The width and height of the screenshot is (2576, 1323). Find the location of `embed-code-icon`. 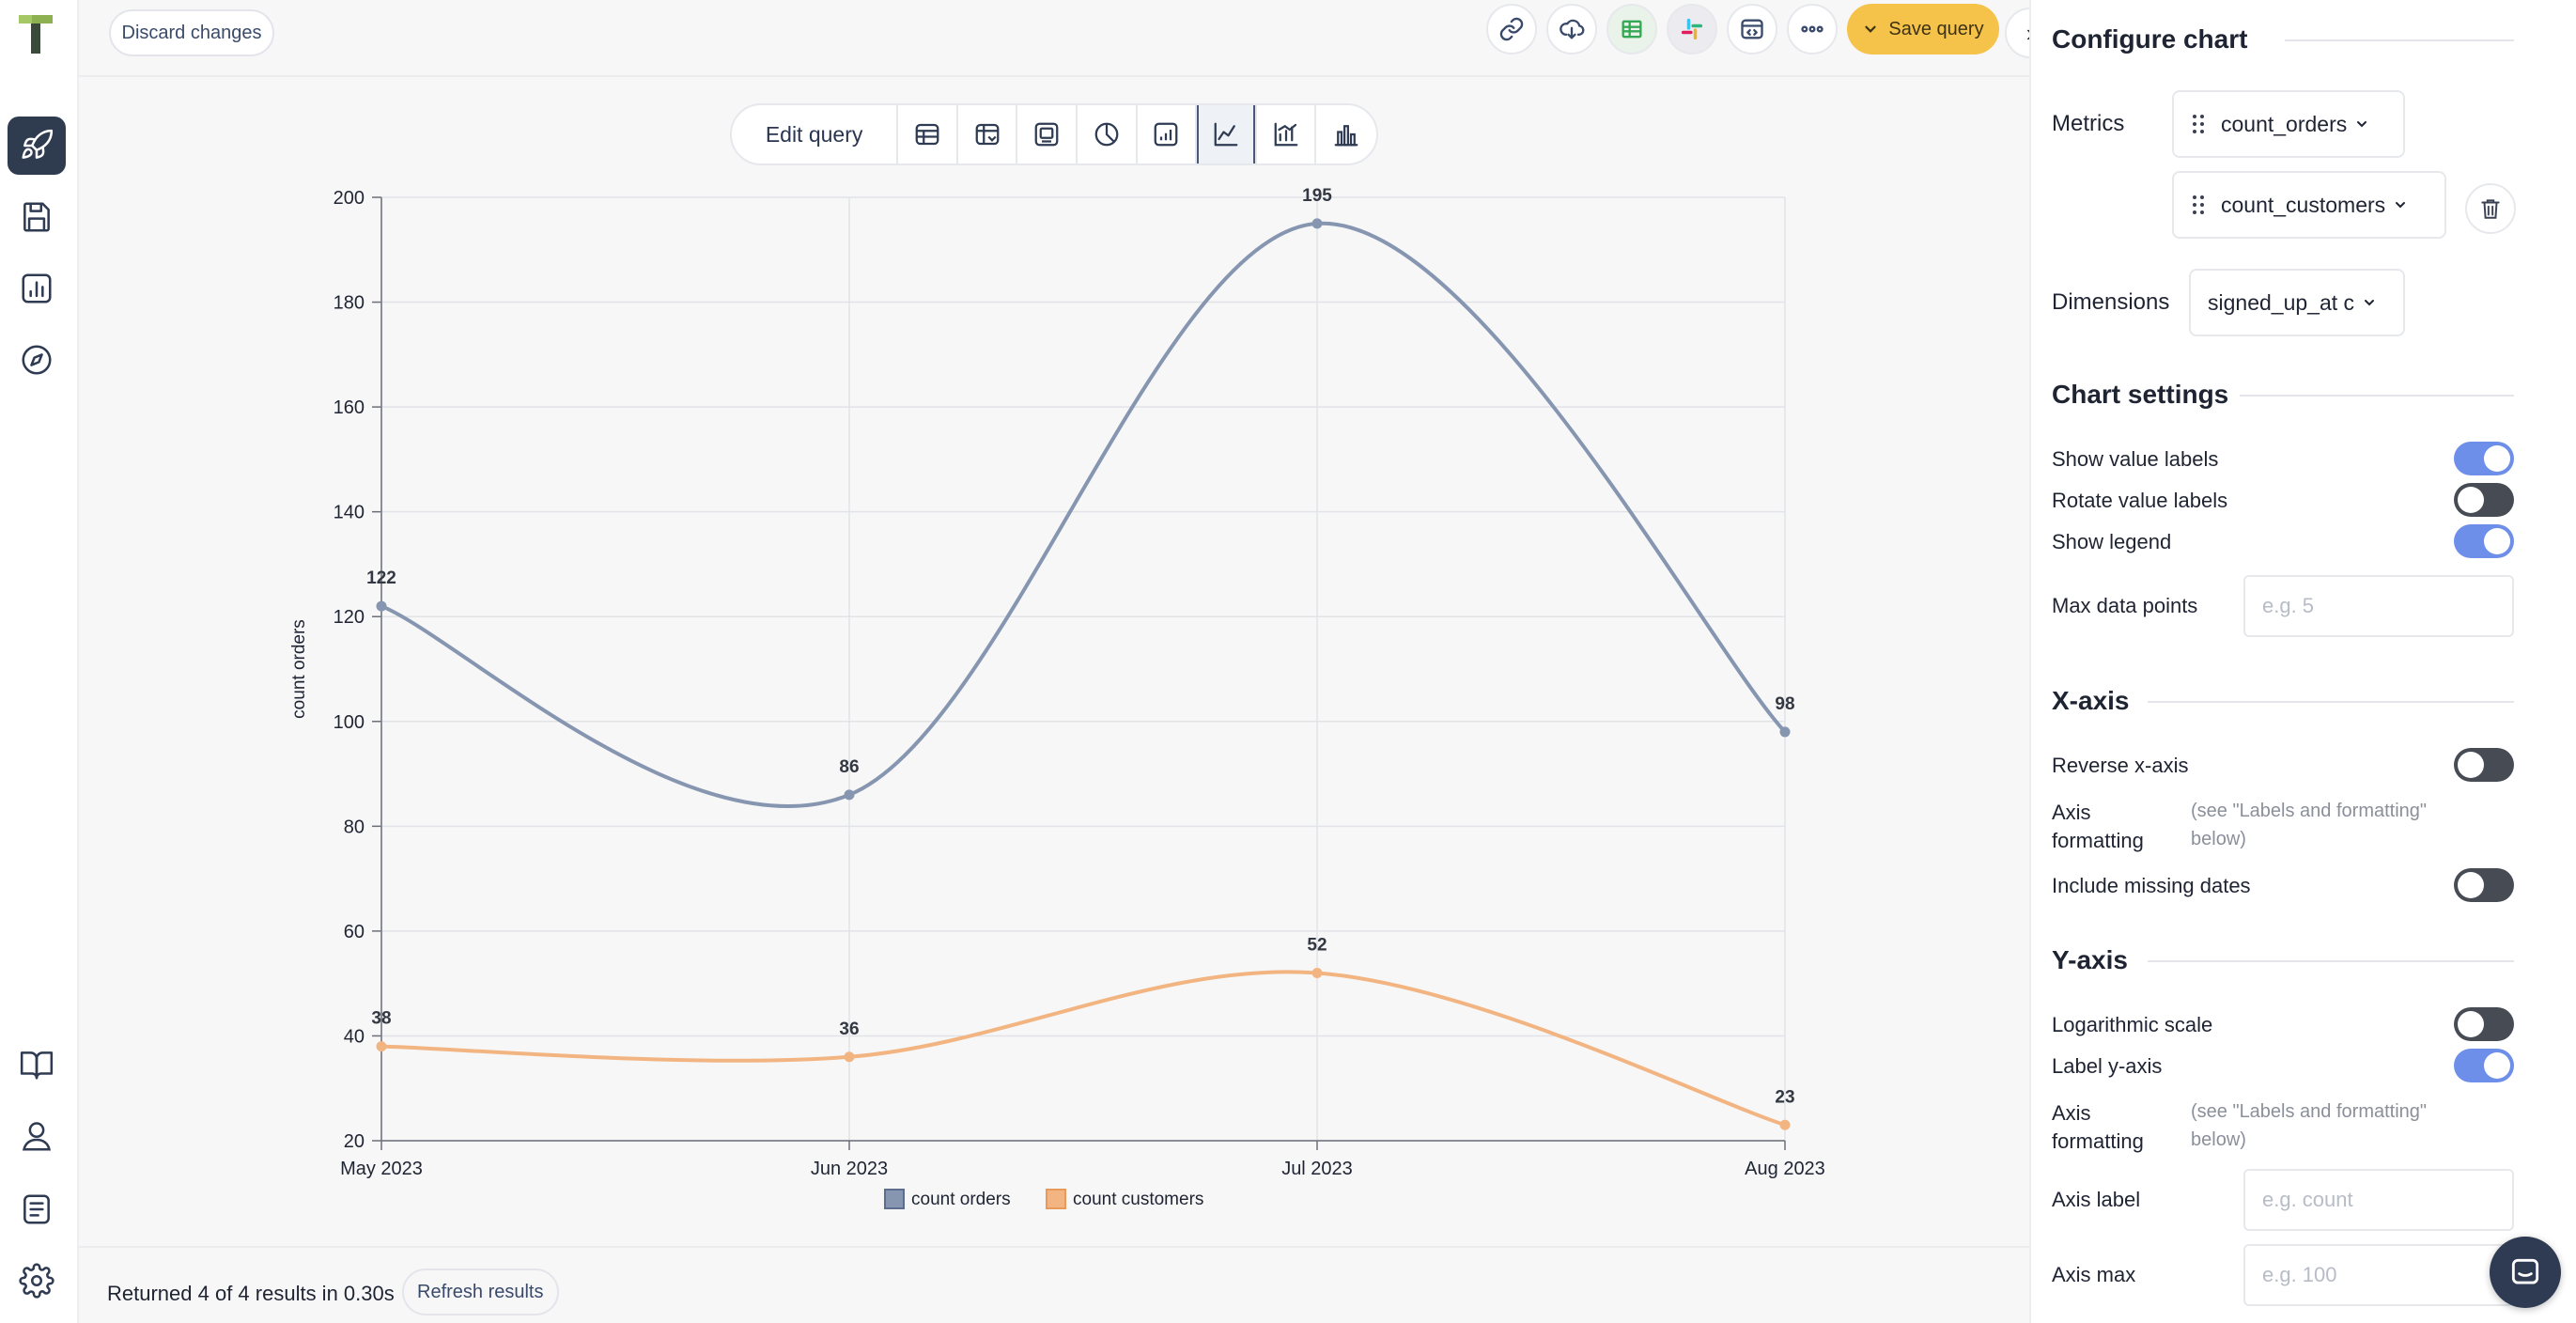

embed-code-icon is located at coordinates (1752, 29).